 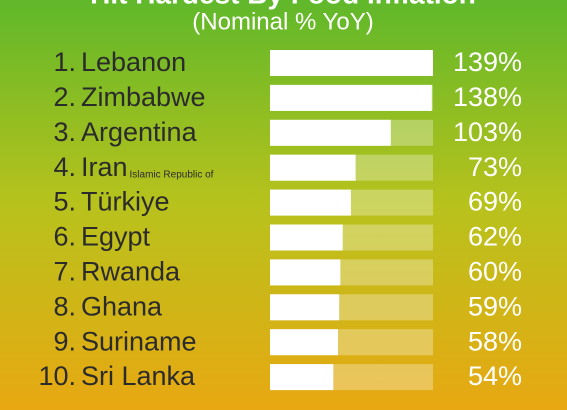 What do you see at coordinates (125, 202) in the screenshot?
I see `category-label: Türkiye` at bounding box center [125, 202].